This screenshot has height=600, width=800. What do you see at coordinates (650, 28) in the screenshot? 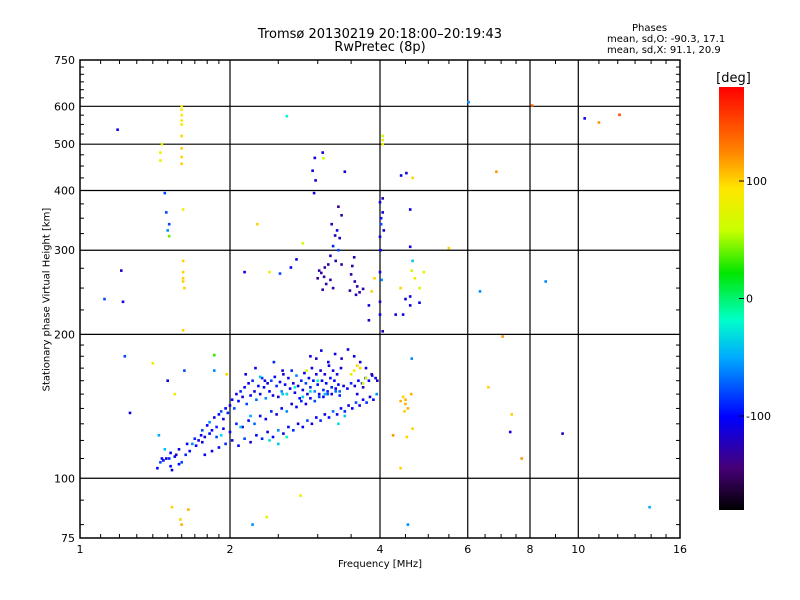
I see `phases-stats-title: Phases` at bounding box center [650, 28].